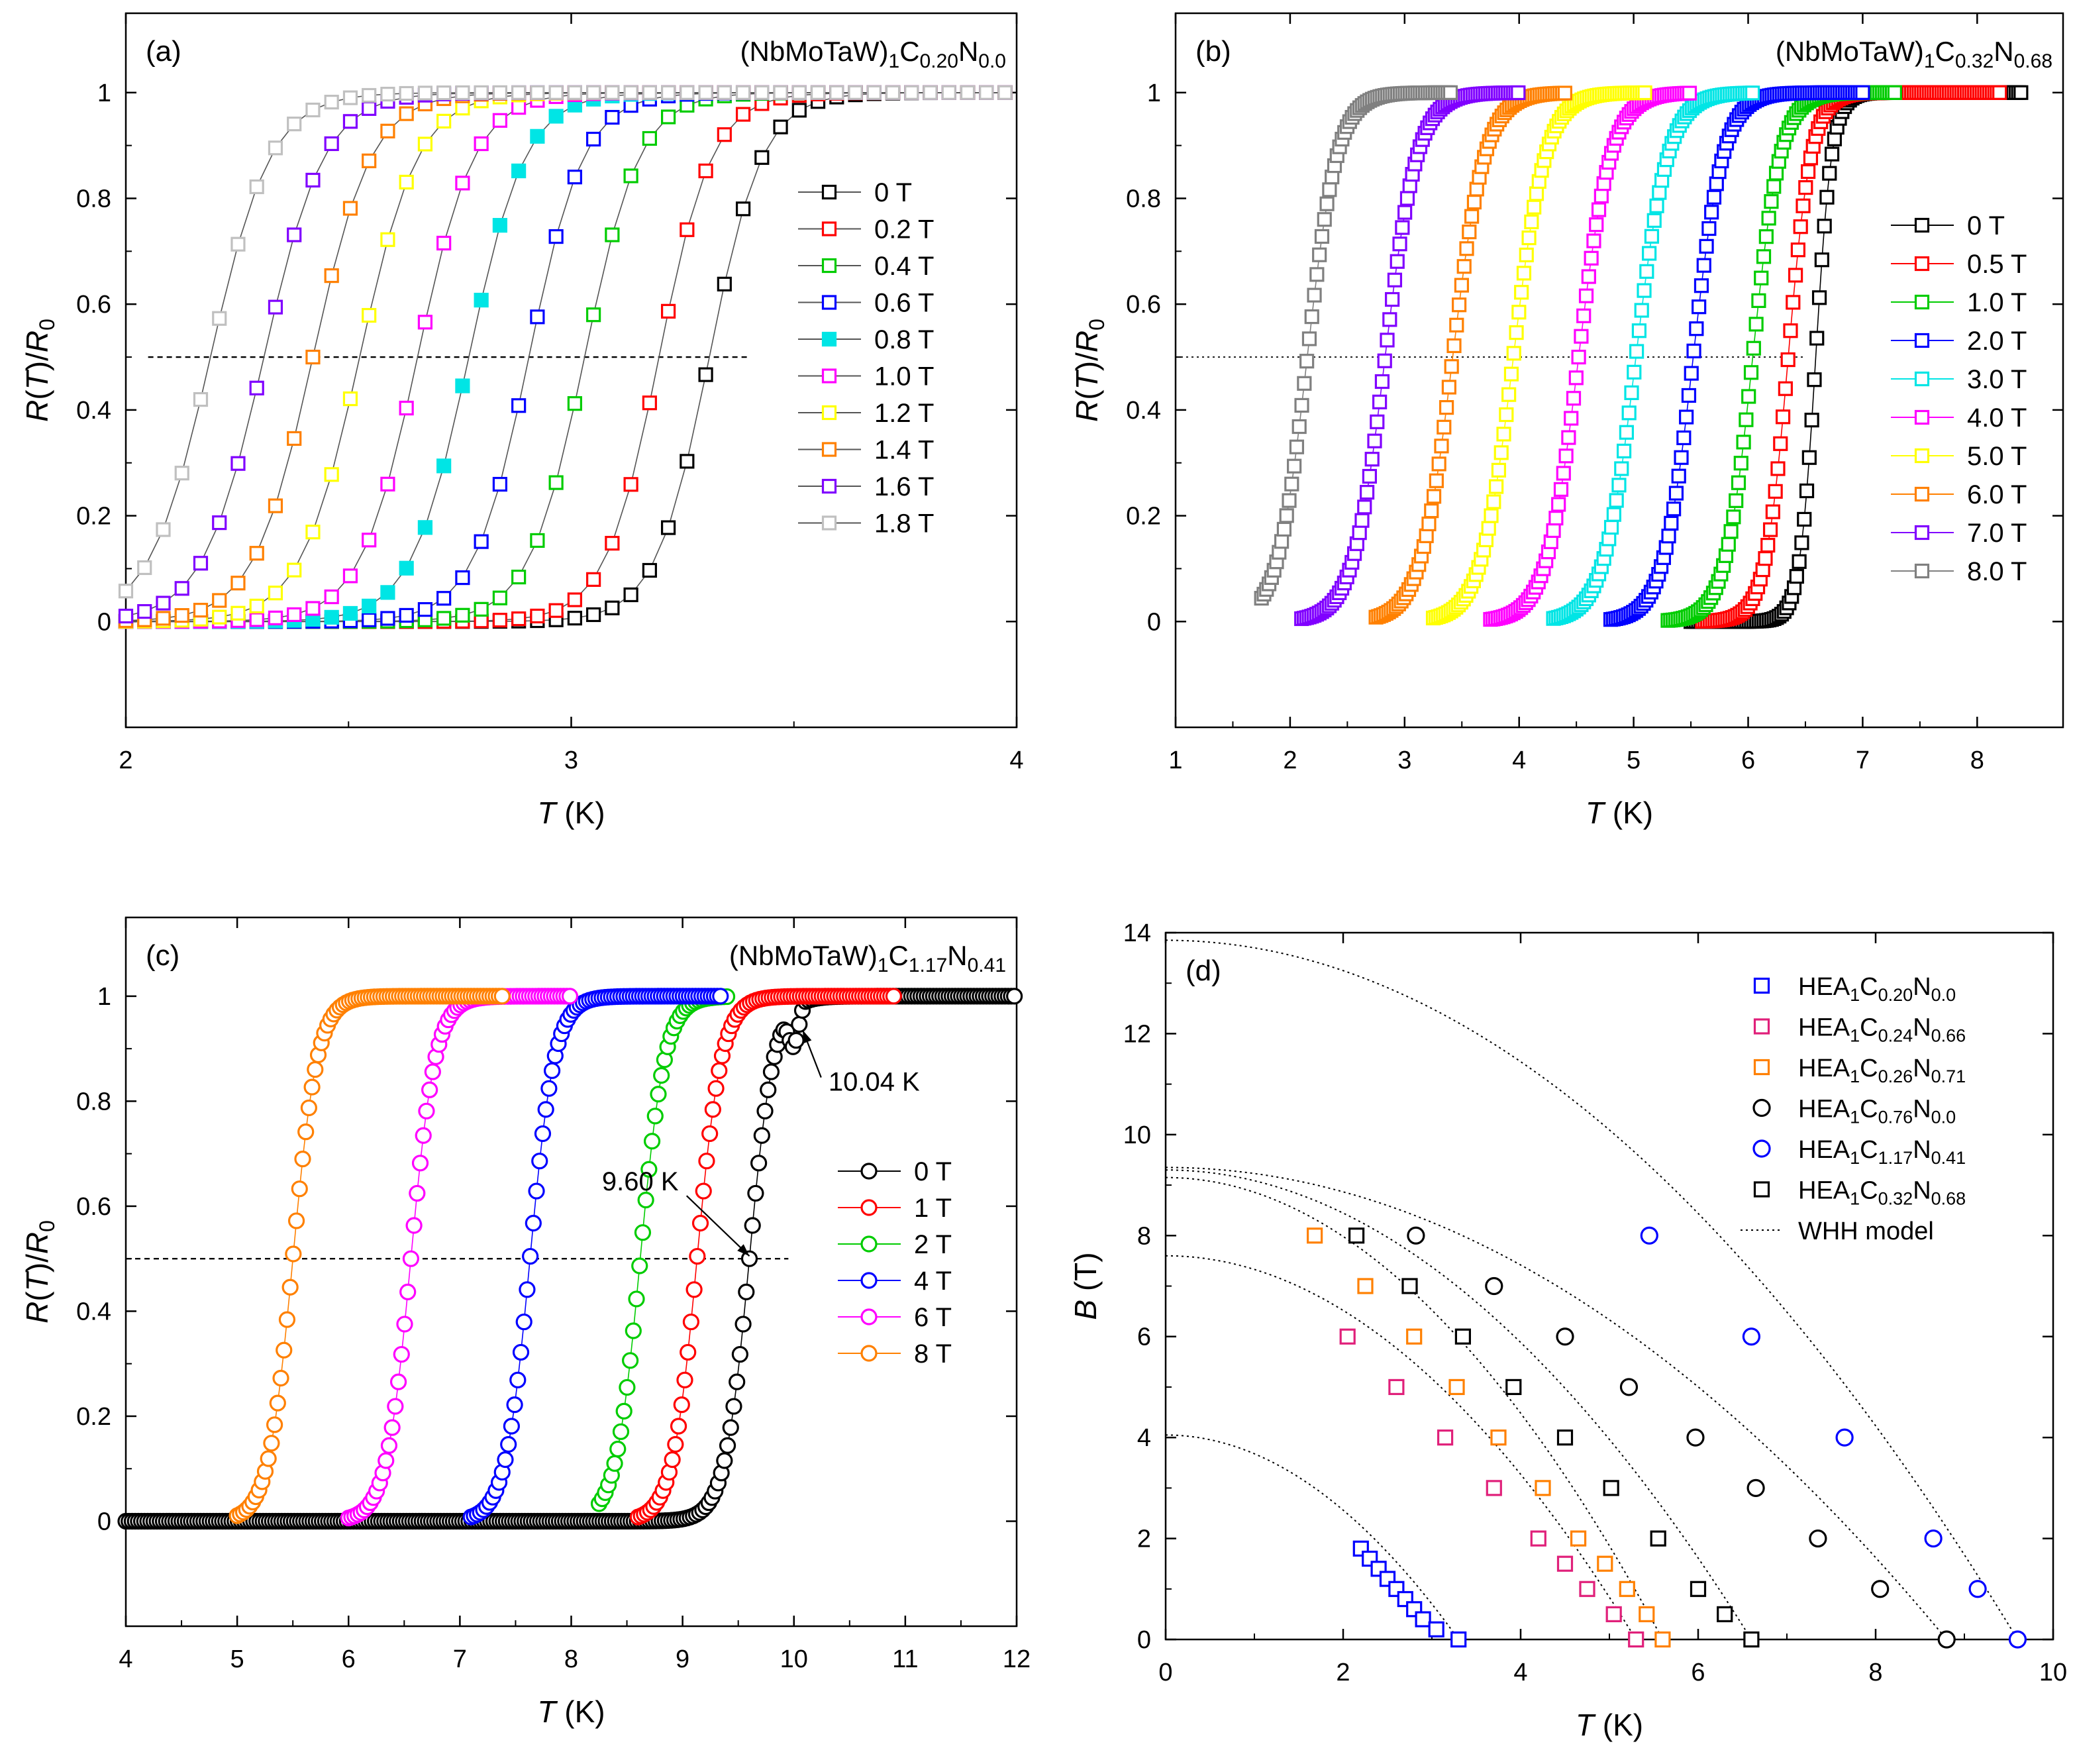  Describe the element at coordinates (1489, 1437) in the screenshot. I see `series-0.26-0.71` at that location.